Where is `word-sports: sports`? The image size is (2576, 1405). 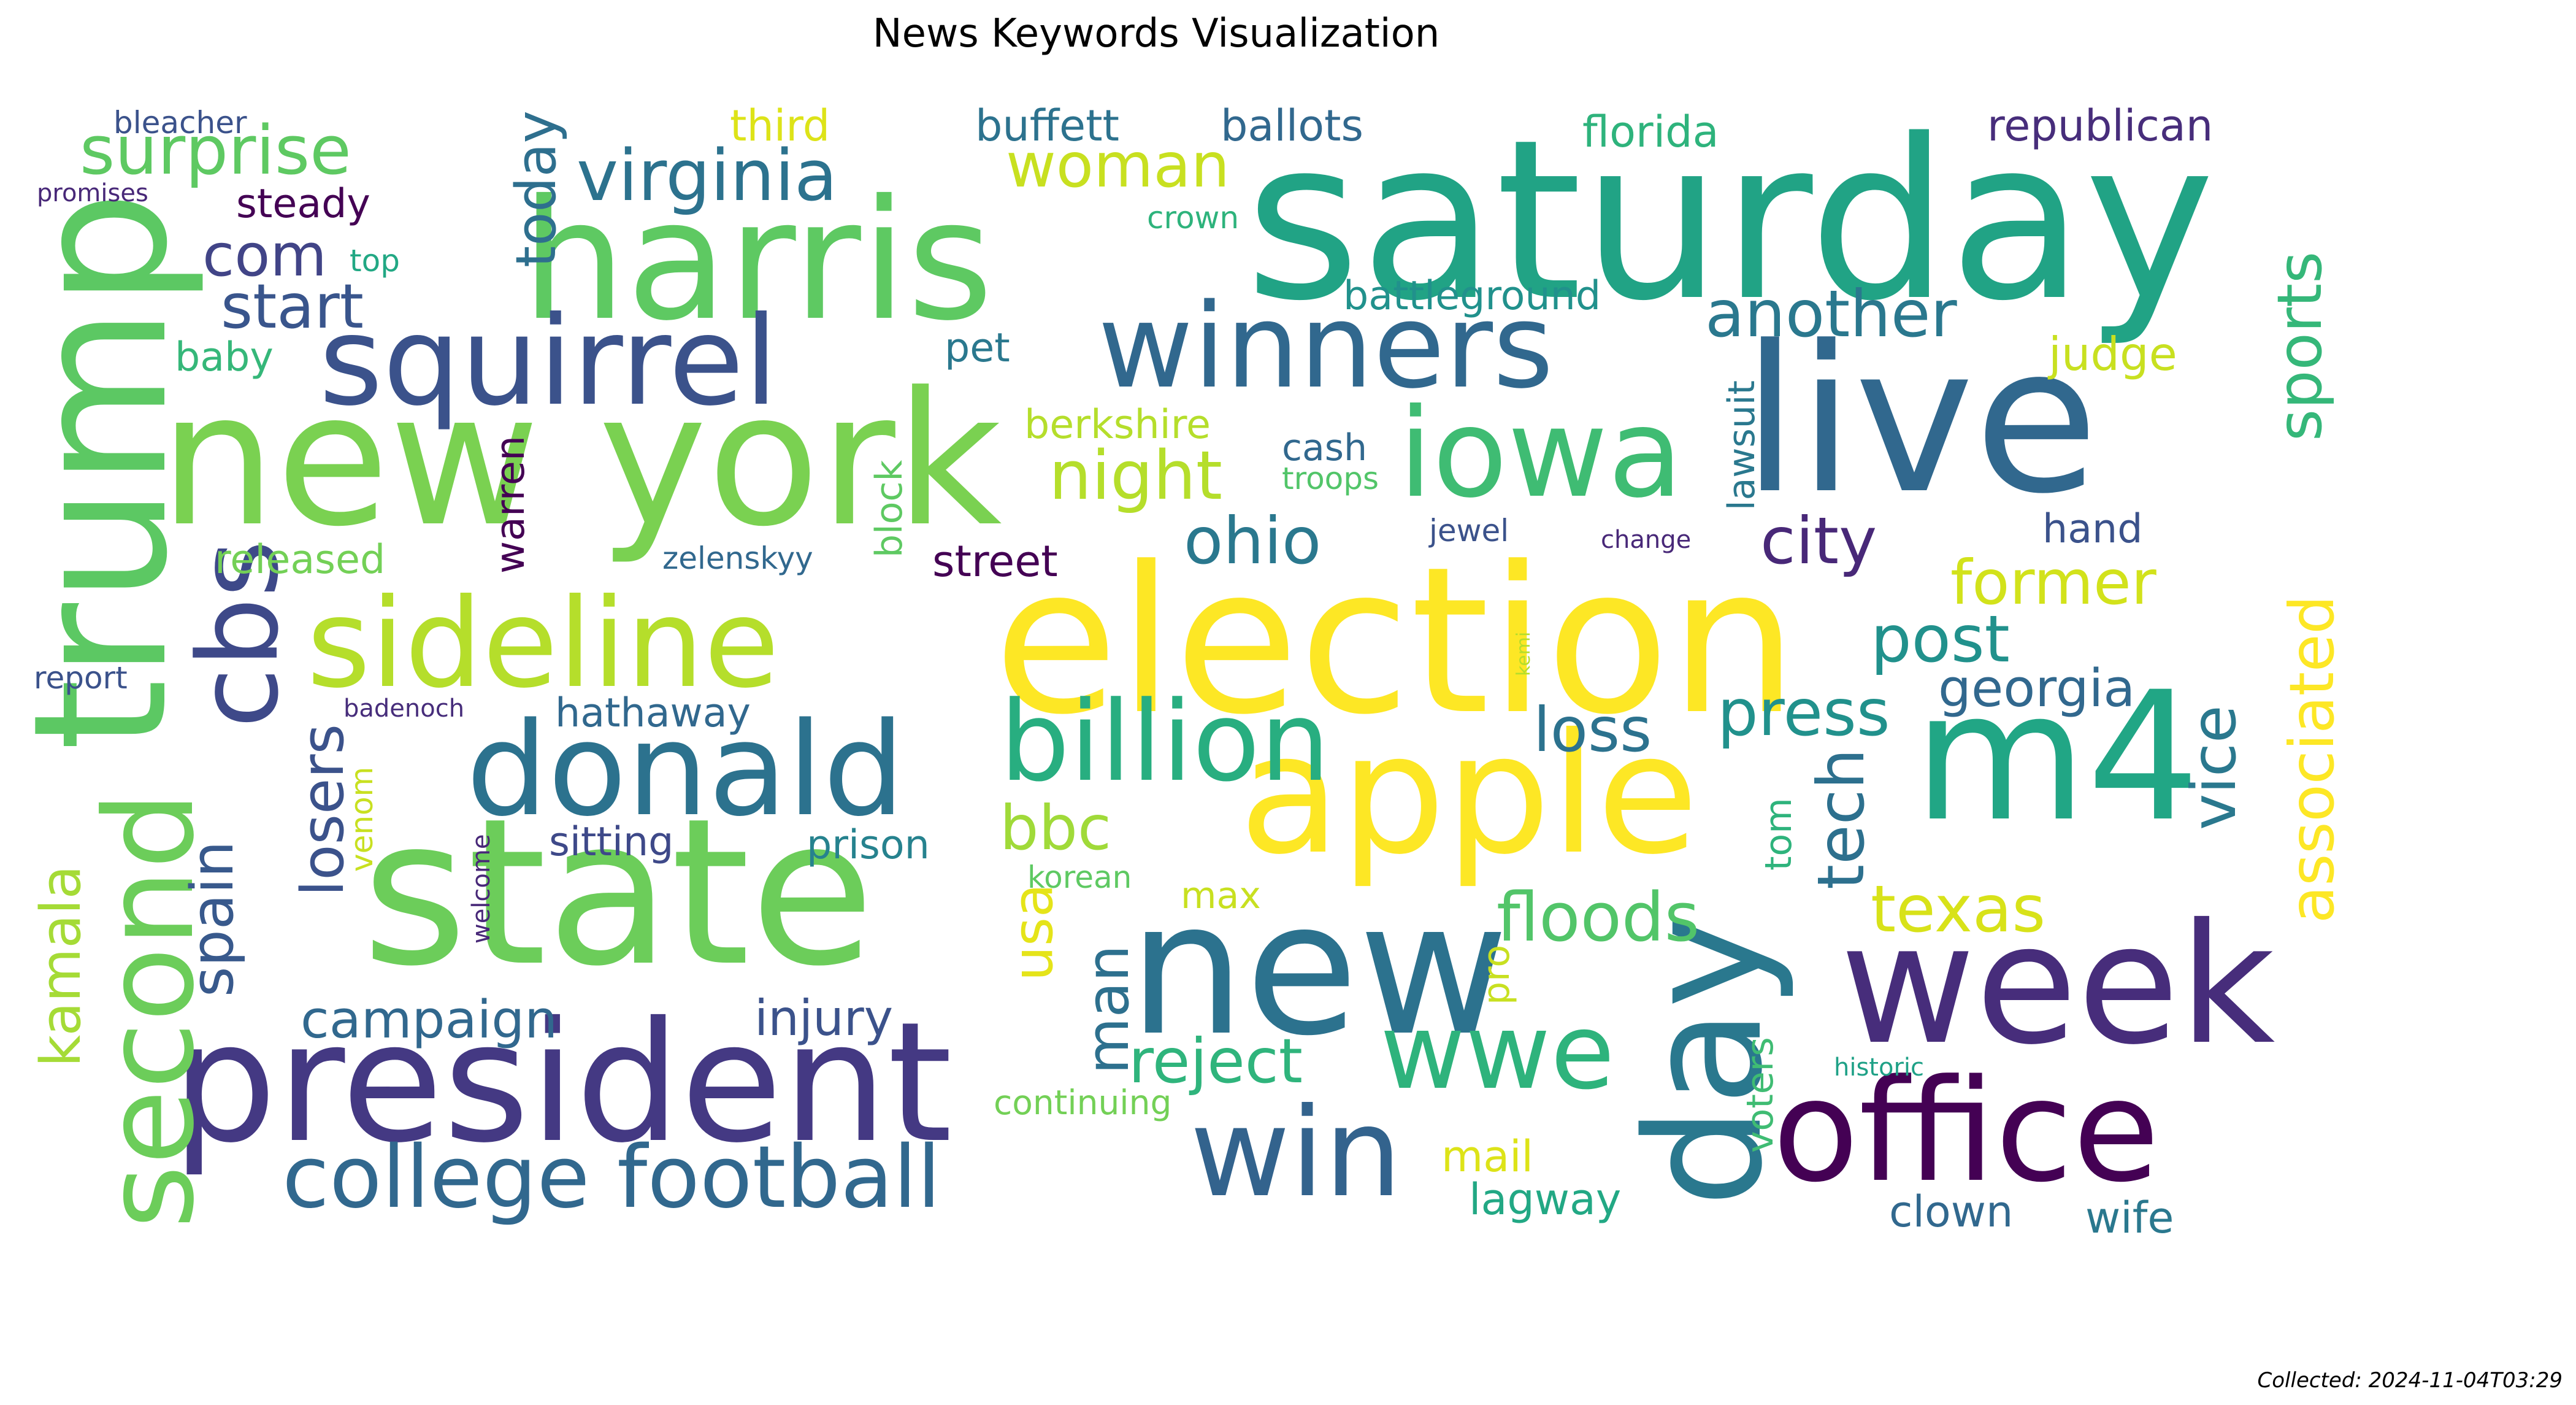 word-sports: sports is located at coordinates (2300, 346).